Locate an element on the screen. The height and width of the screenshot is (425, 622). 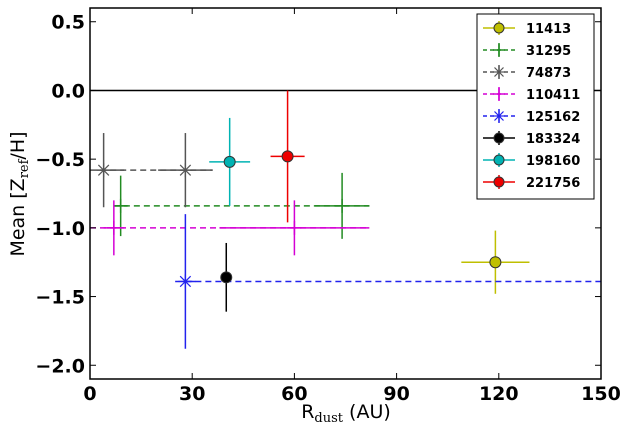
legend-entry-11413-marker is located at coordinates (499, 28).